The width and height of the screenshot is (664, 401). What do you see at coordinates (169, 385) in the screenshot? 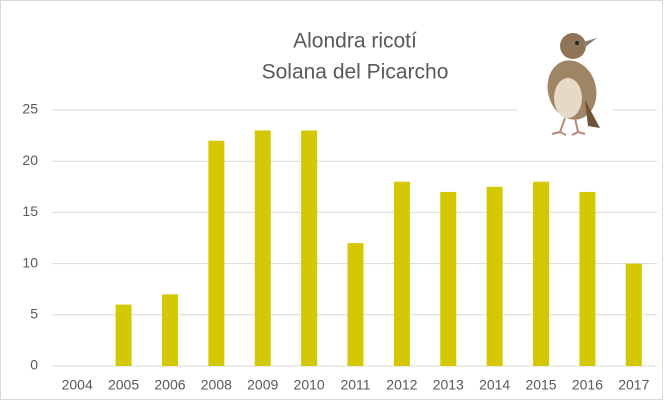
I see `x-tick-label: 2006` at bounding box center [169, 385].